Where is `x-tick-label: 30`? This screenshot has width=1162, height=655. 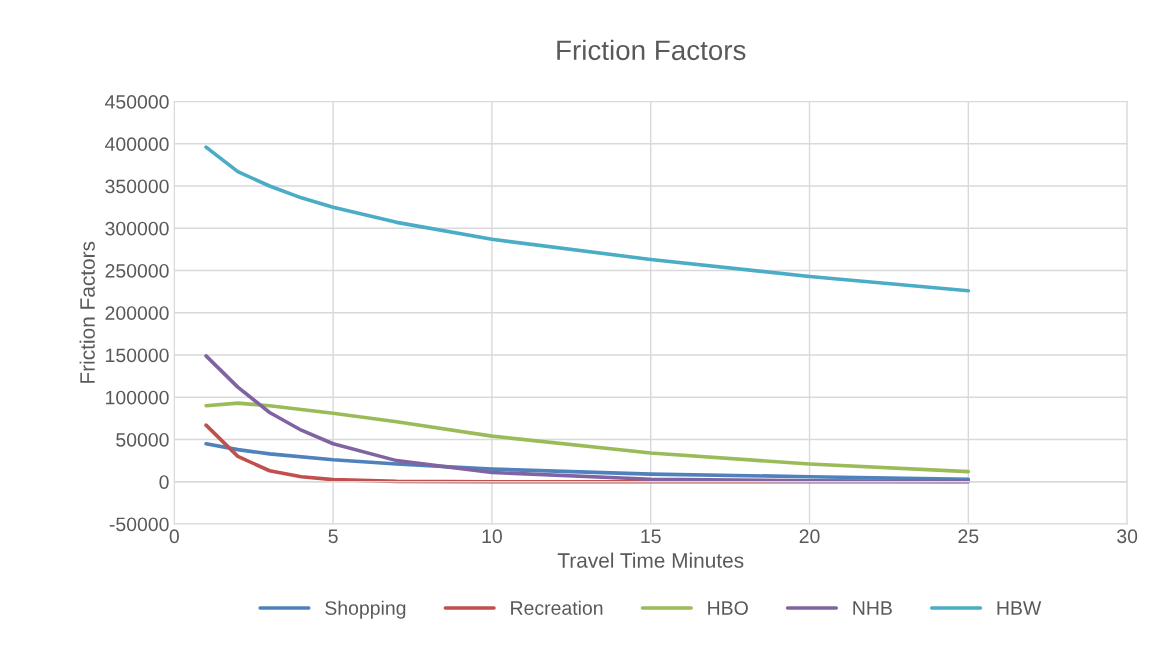
x-tick-label: 30 is located at coordinates (1127, 536).